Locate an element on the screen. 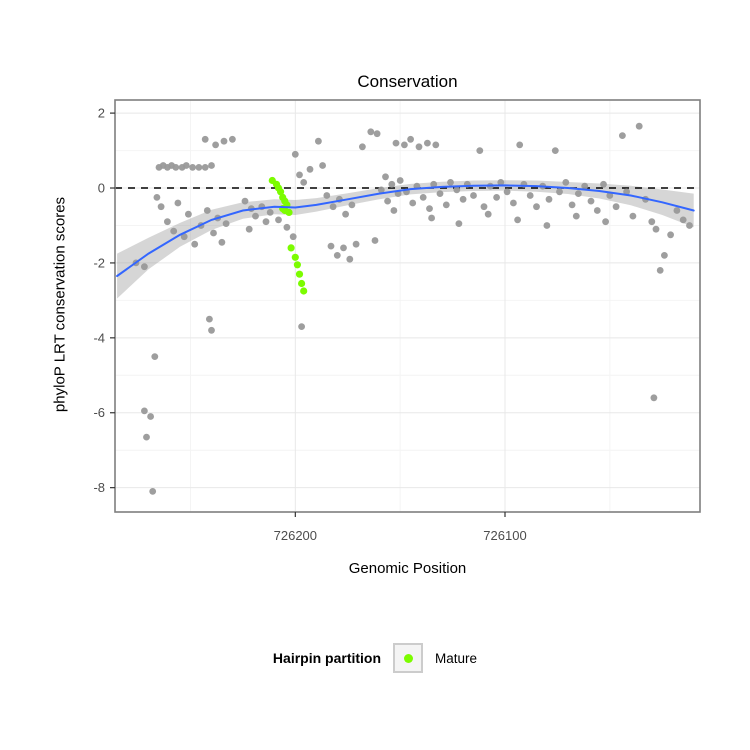 Image resolution: width=750 pixels, height=750 pixels. y-tick-label: 0 is located at coordinates (101, 188).